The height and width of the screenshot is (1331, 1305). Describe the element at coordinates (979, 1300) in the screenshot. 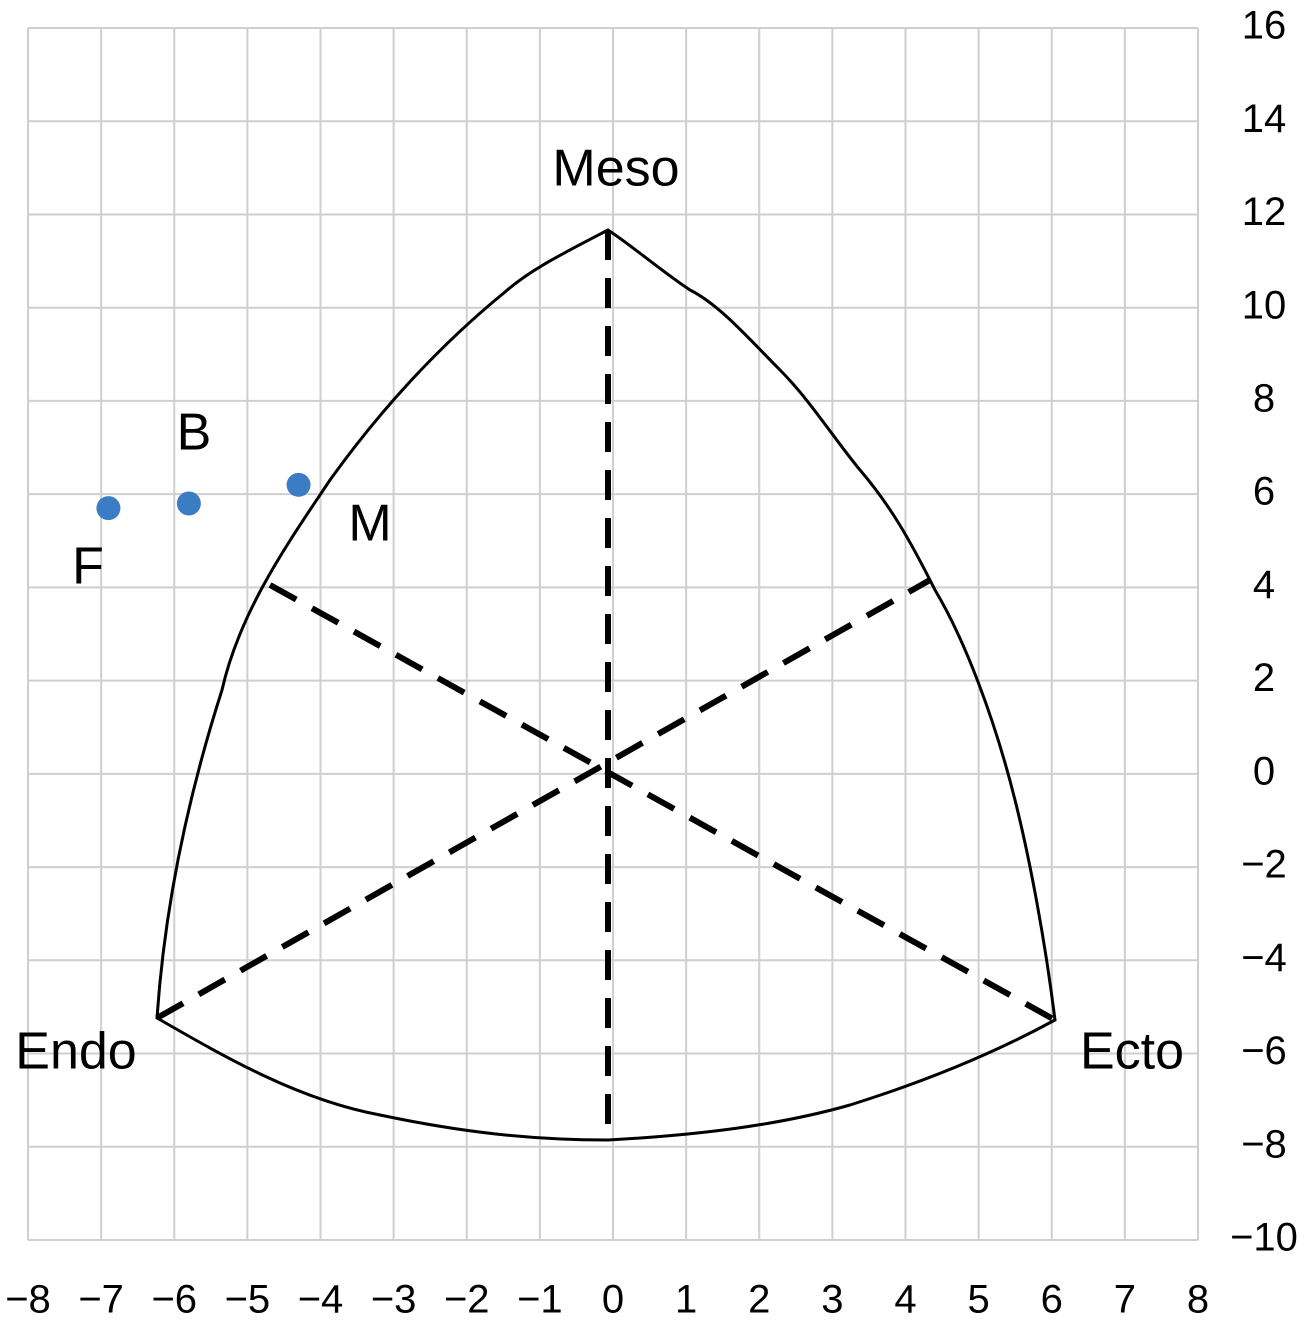

I see `x-tick-label: 5` at that location.